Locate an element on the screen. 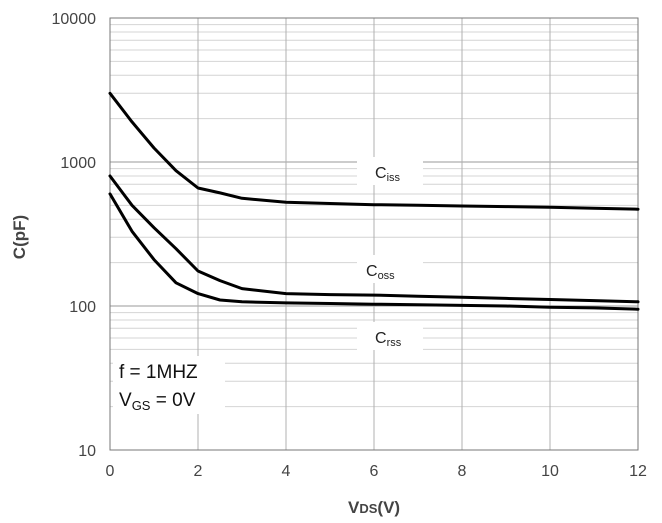  curve-label-coss-text: Coss is located at coordinates (380, 272).